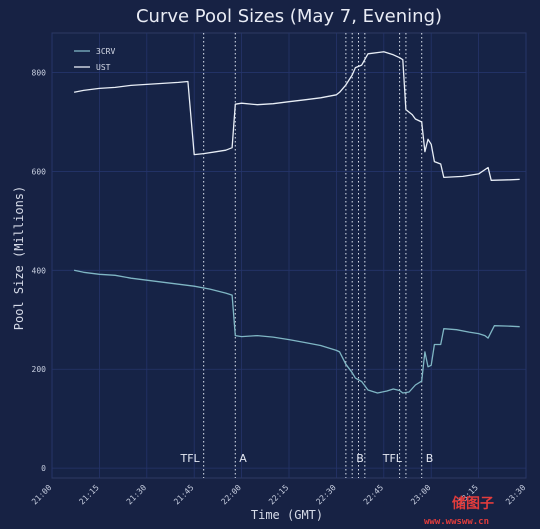 The height and width of the screenshot is (529, 540). I want to click on y-tick-label: 400, so click(39, 270).